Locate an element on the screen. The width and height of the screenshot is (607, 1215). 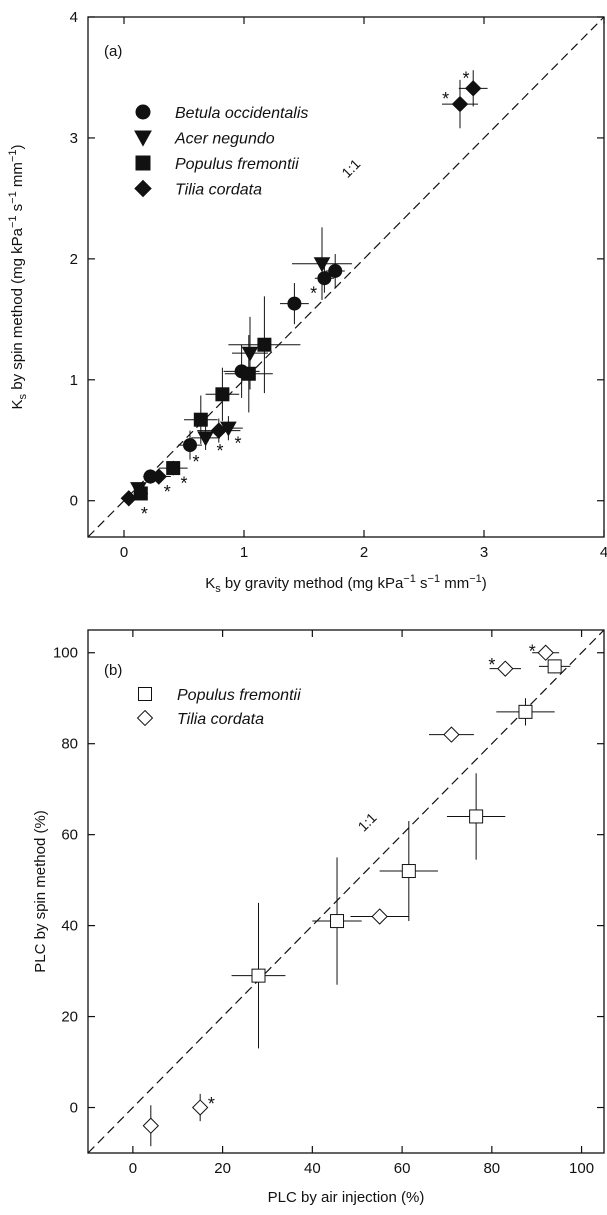
x-tick-label: 40 is located at coordinates (312, 1168).